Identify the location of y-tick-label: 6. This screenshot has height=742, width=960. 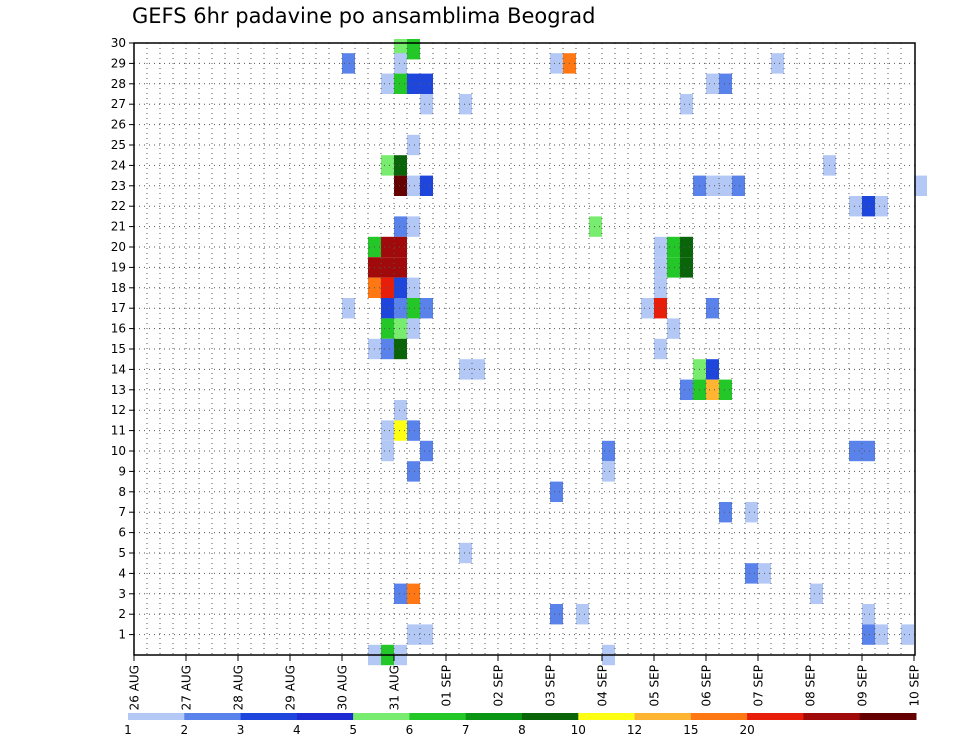
(122, 533).